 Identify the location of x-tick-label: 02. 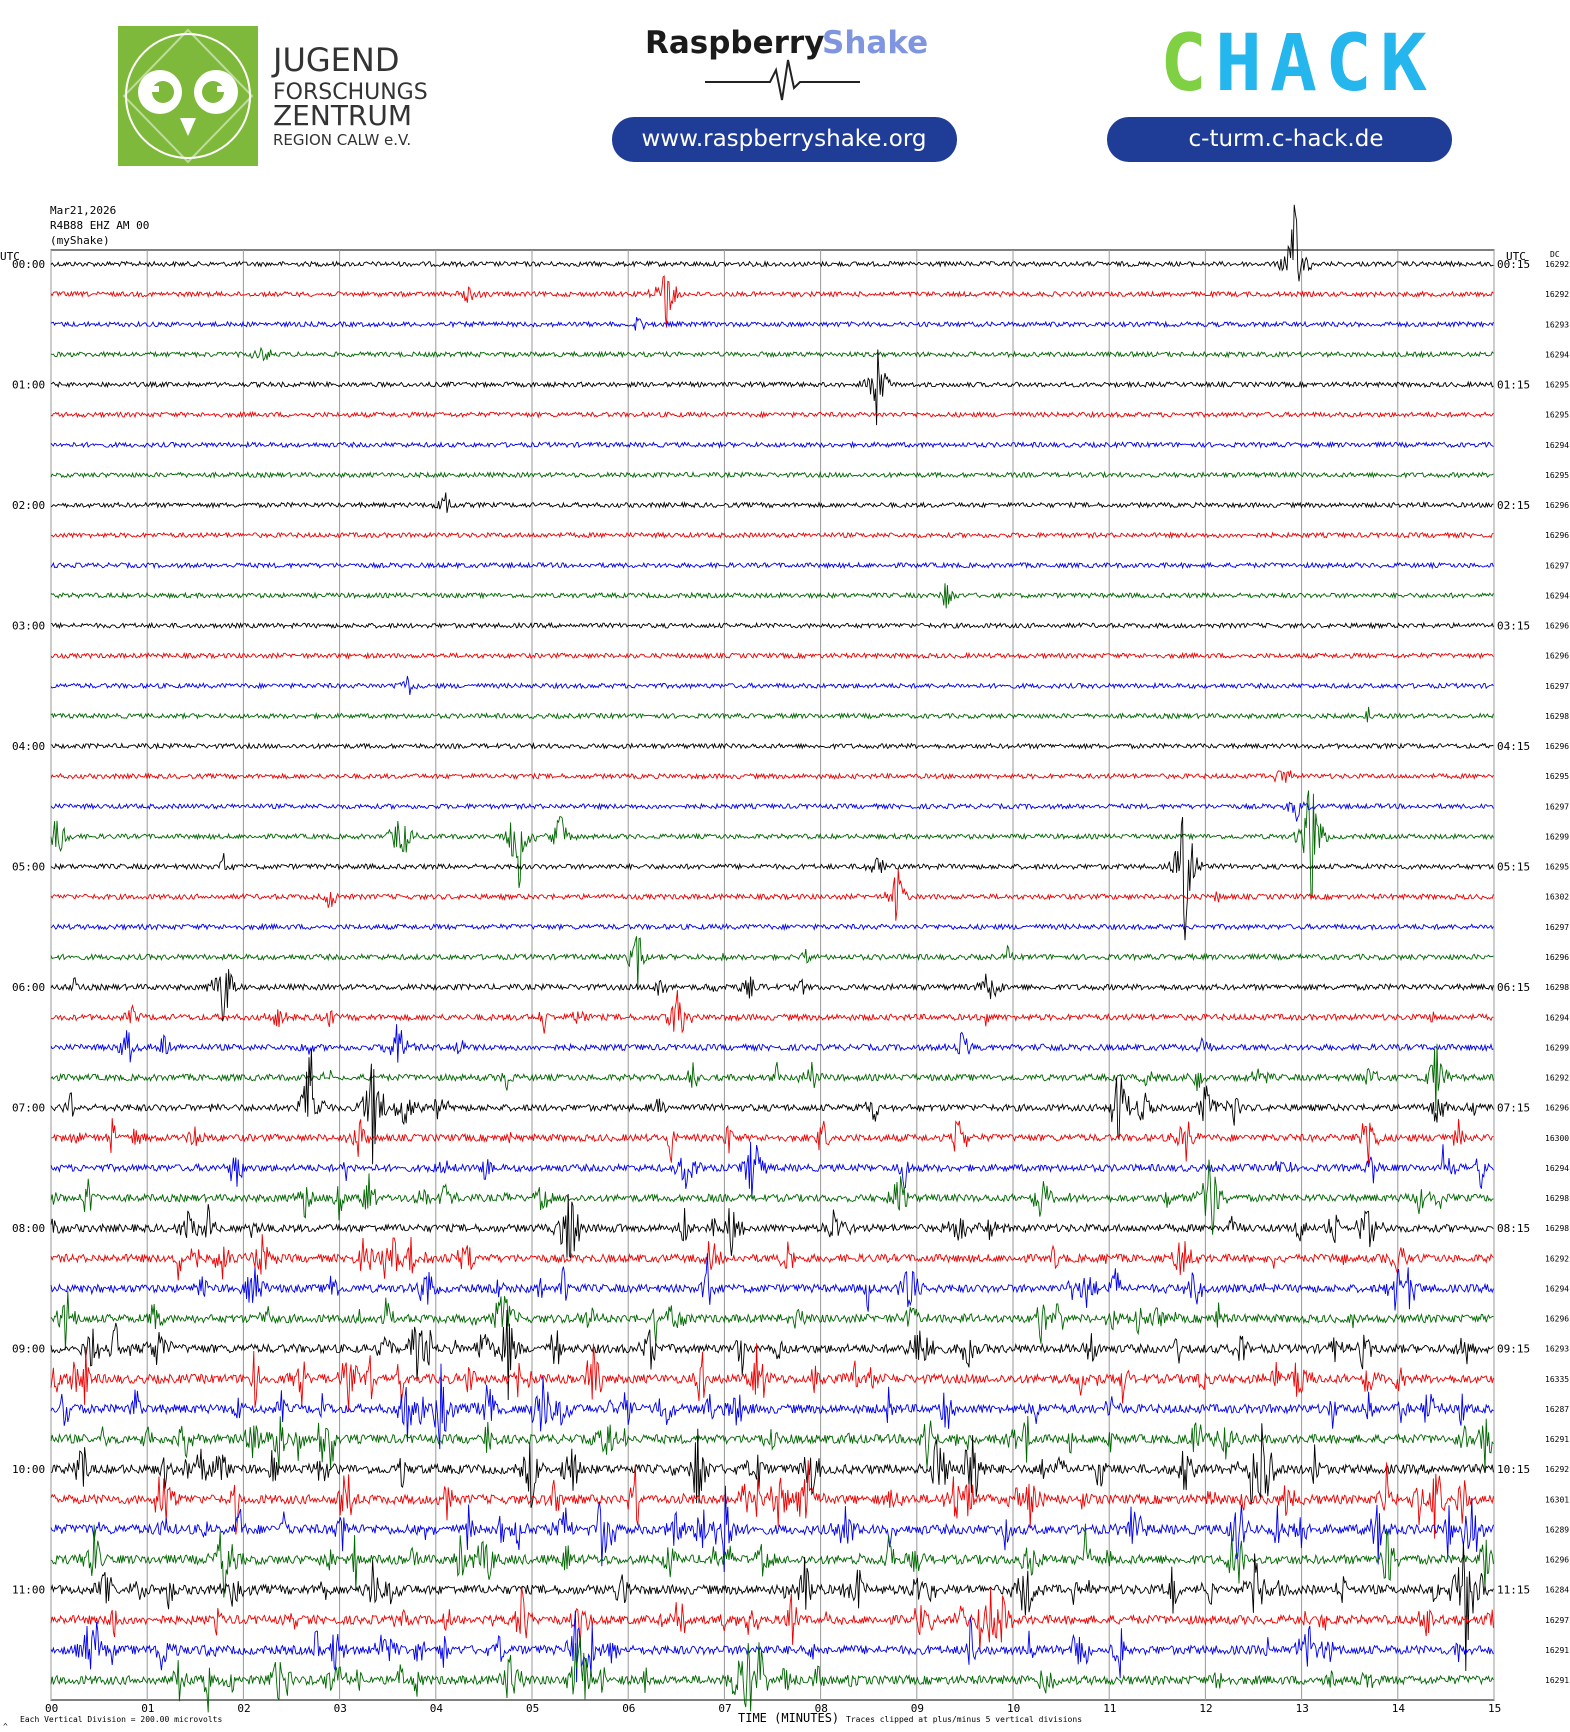
(243, 1708).